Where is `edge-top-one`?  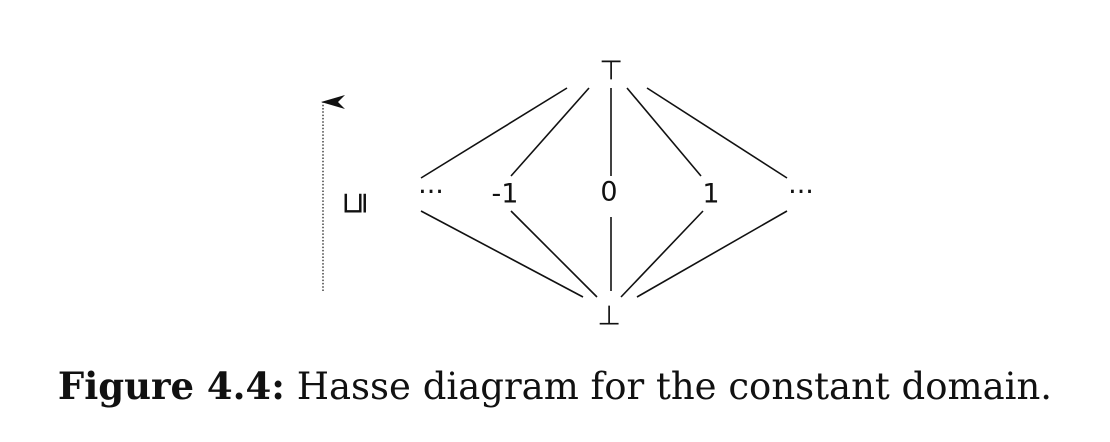
edge-top-one is located at coordinates (664, 132).